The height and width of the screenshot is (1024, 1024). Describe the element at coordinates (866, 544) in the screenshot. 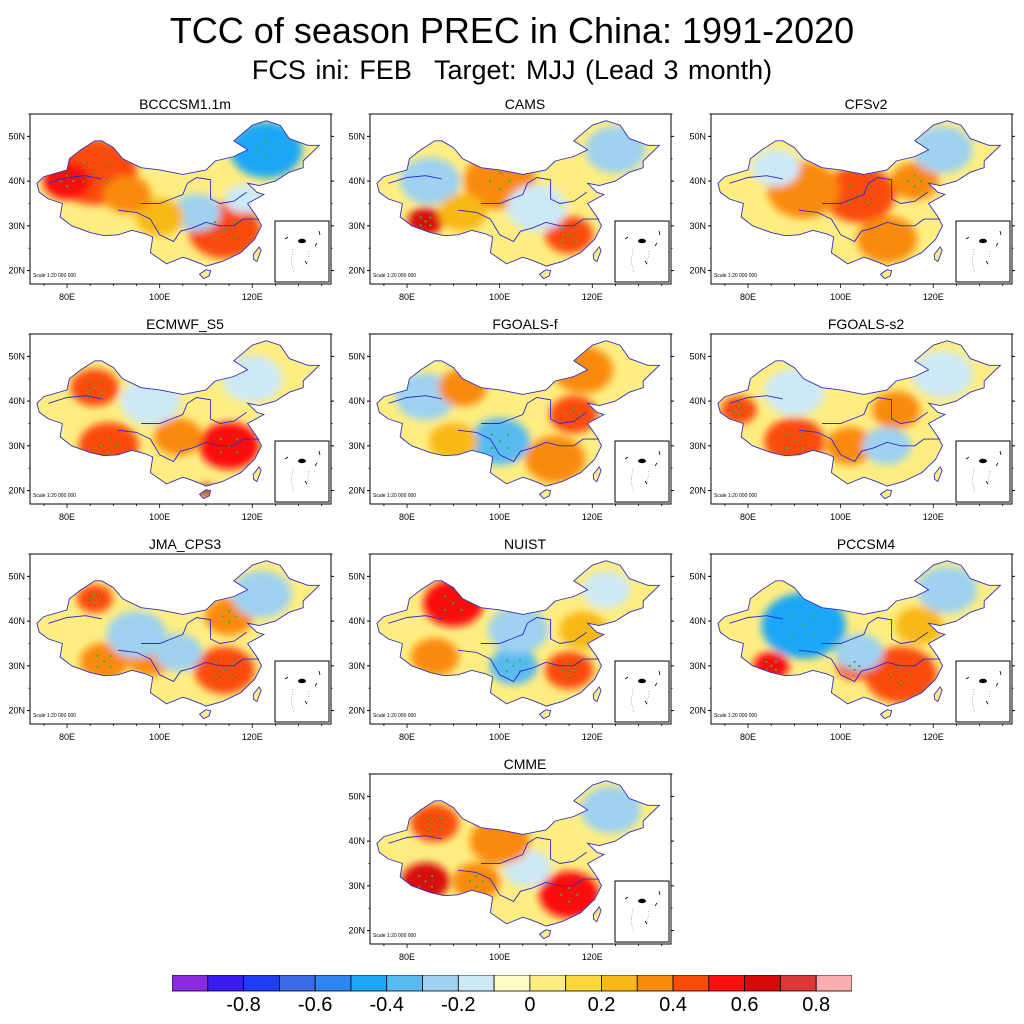

I see `panel-title: PCCSM4` at that location.